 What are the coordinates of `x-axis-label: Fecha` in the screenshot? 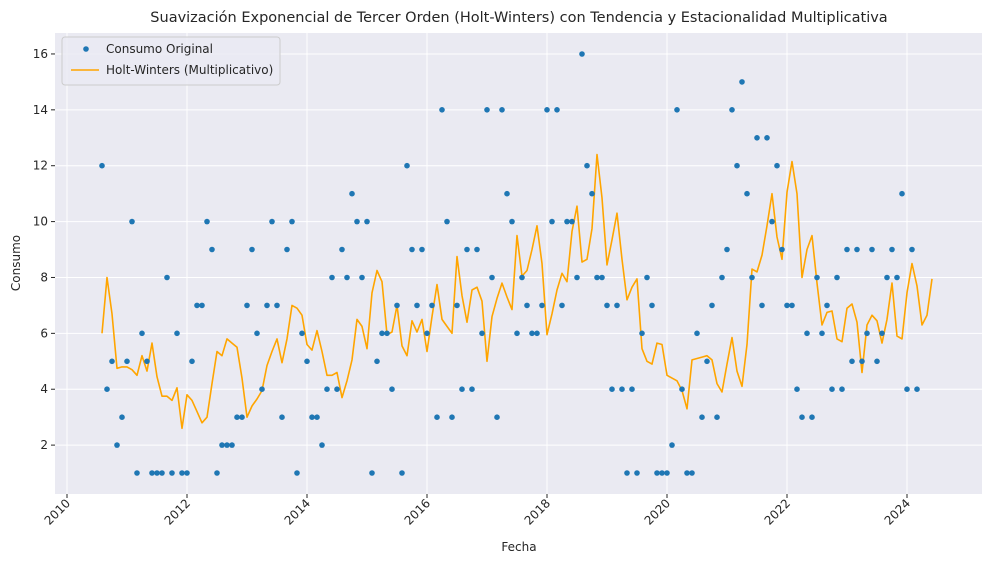 It's located at (518, 547).